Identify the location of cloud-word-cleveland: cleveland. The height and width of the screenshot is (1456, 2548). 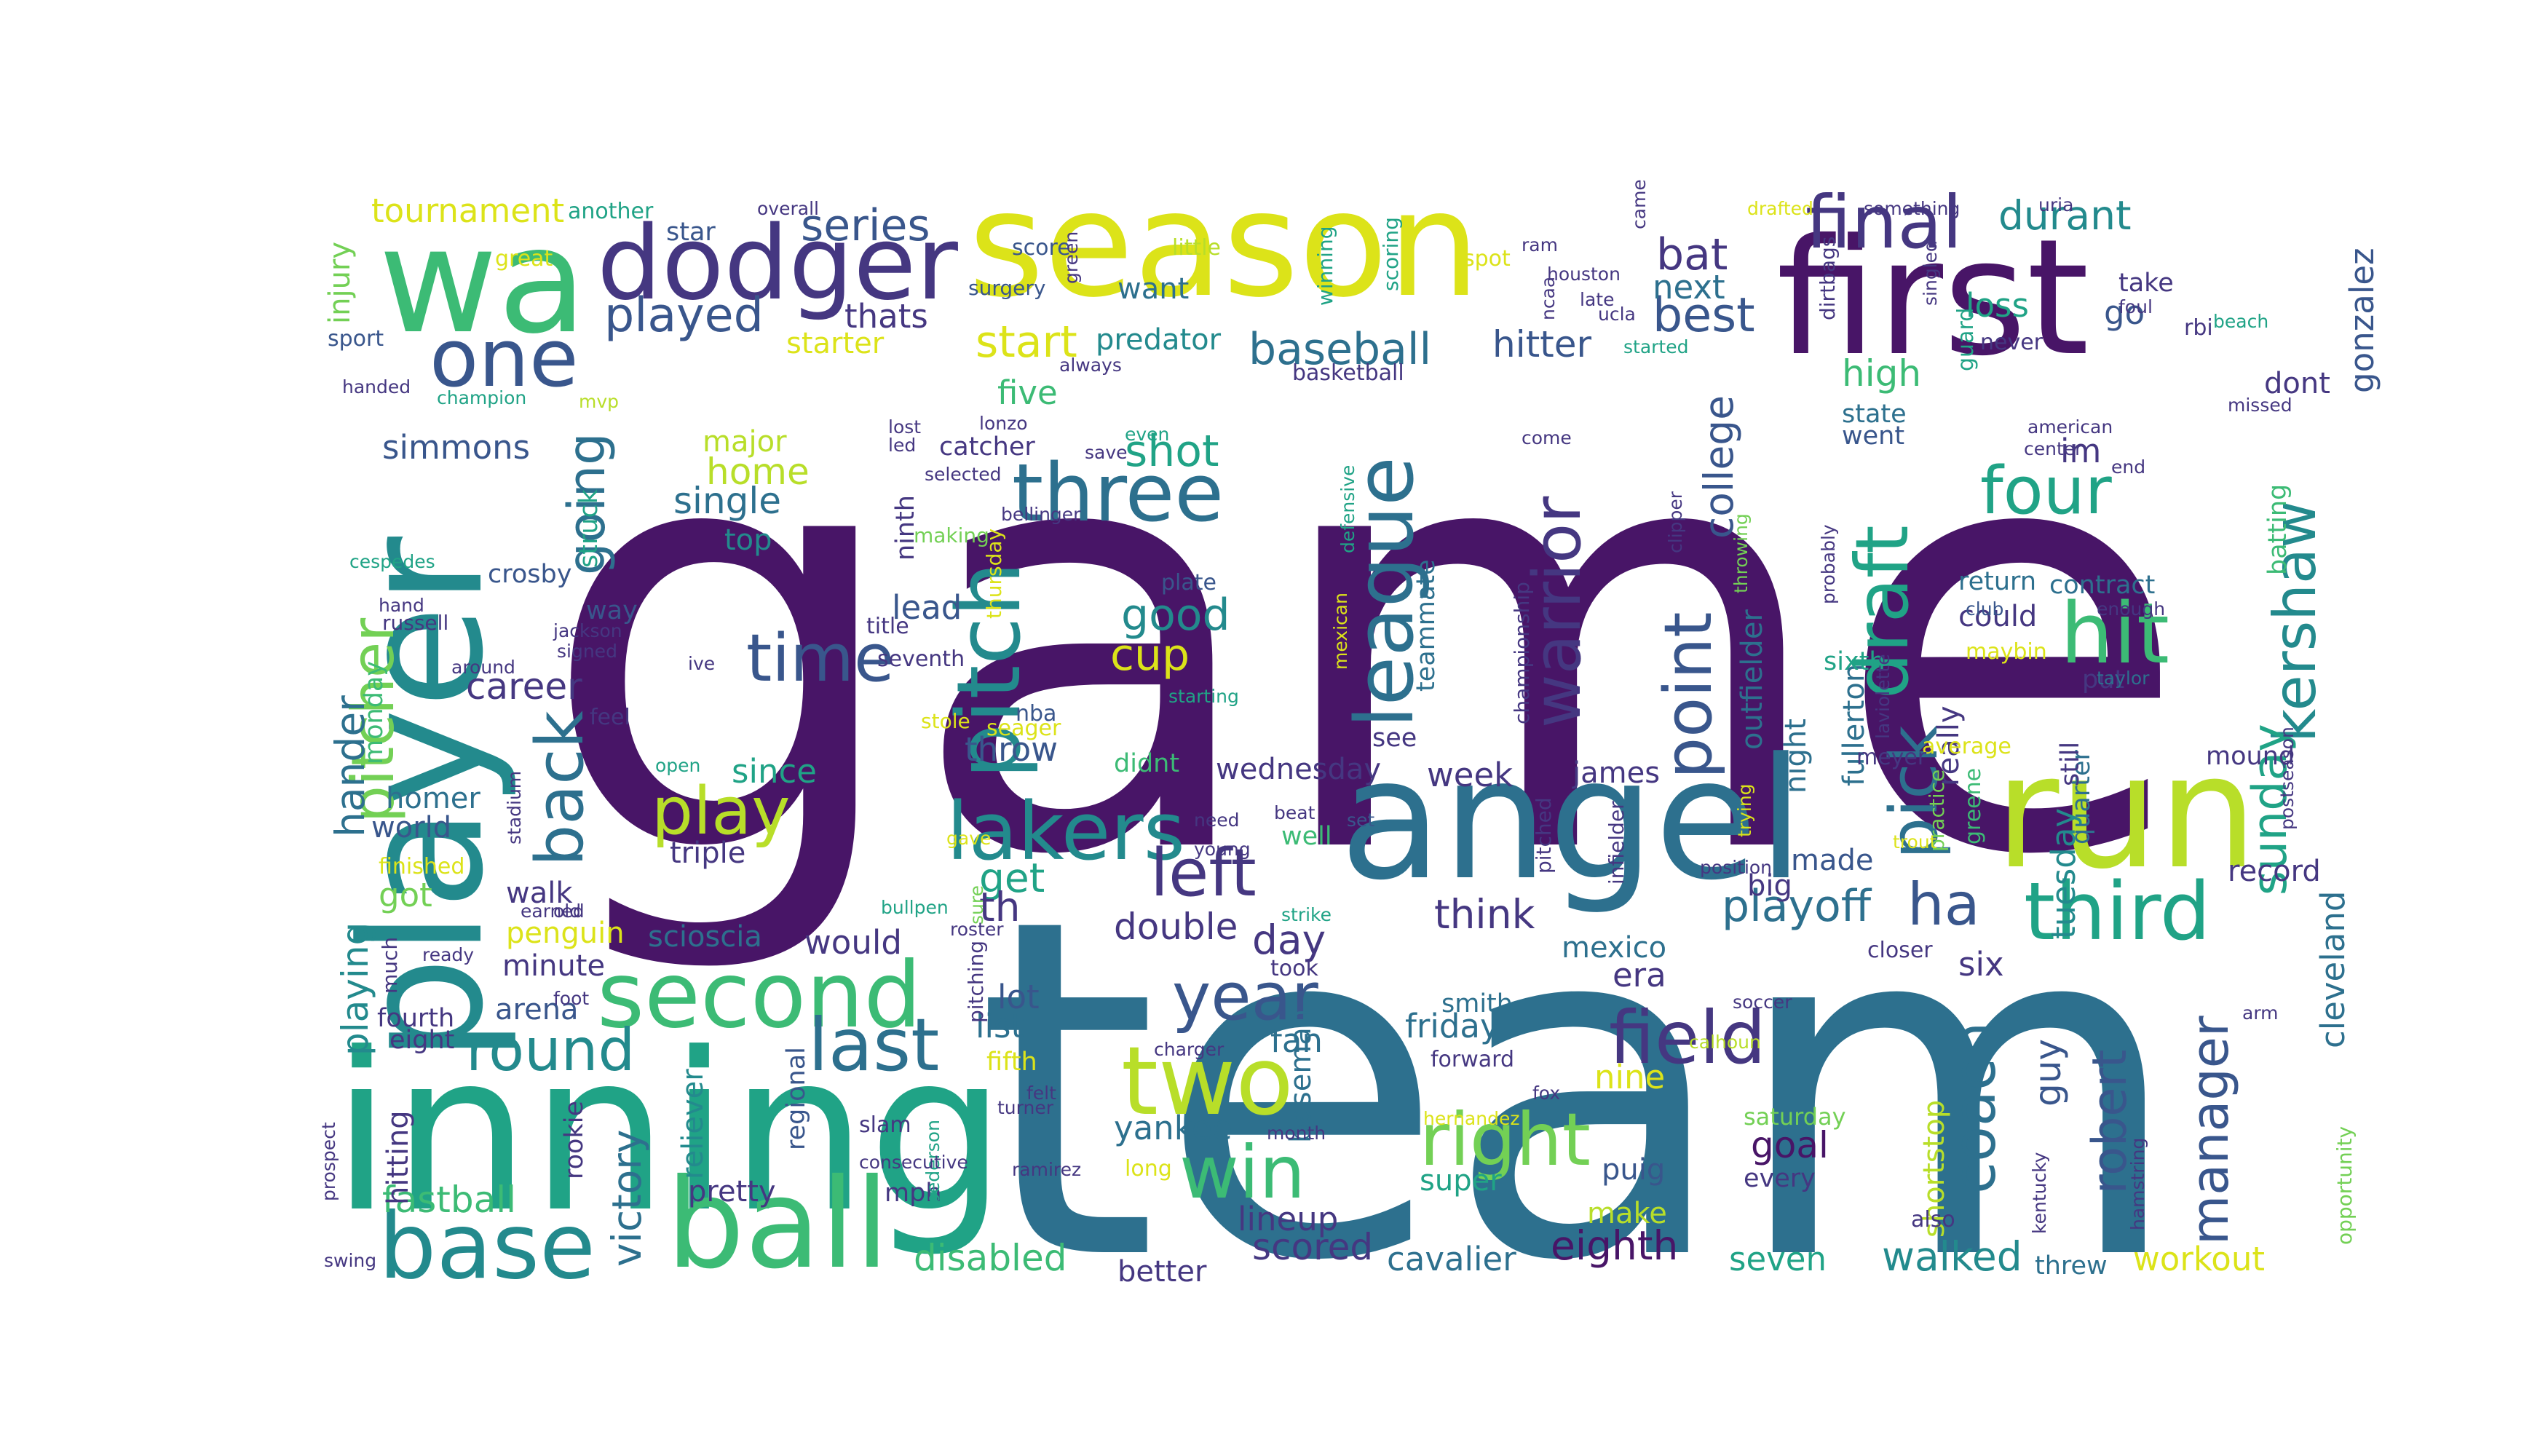
(2333, 969).